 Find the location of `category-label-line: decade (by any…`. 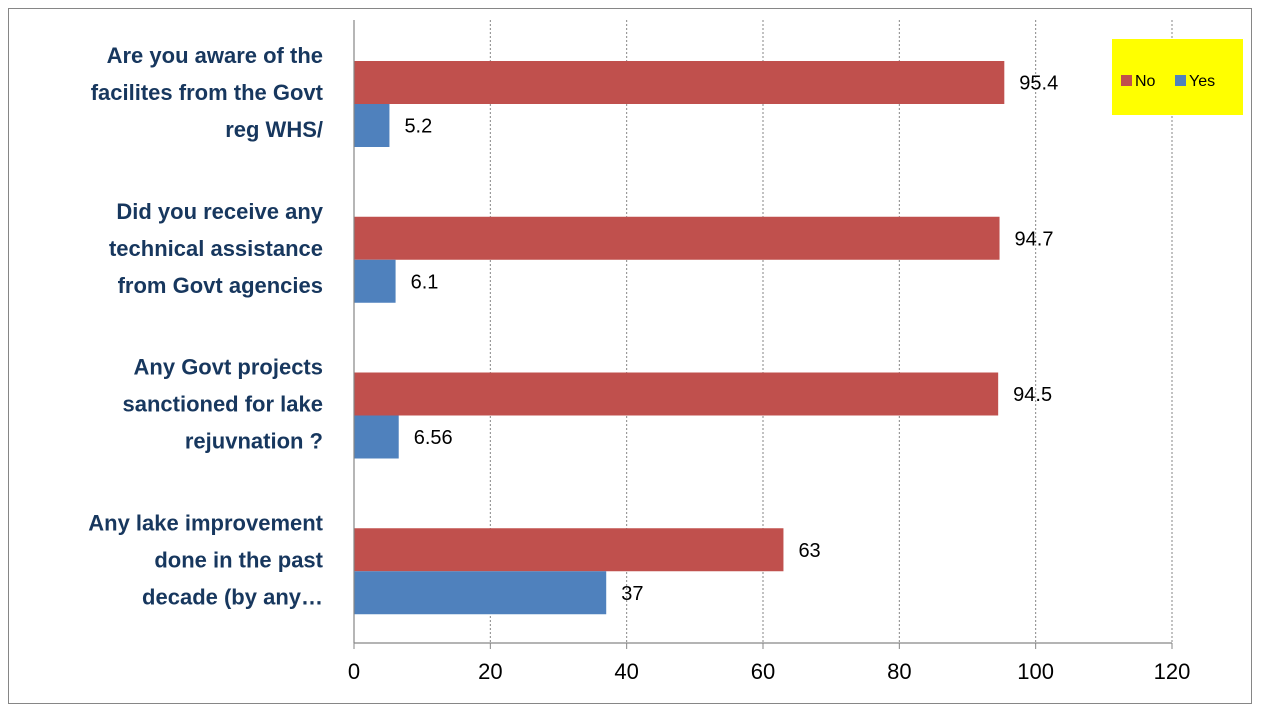

category-label-line: decade (by any… is located at coordinates (232, 596).